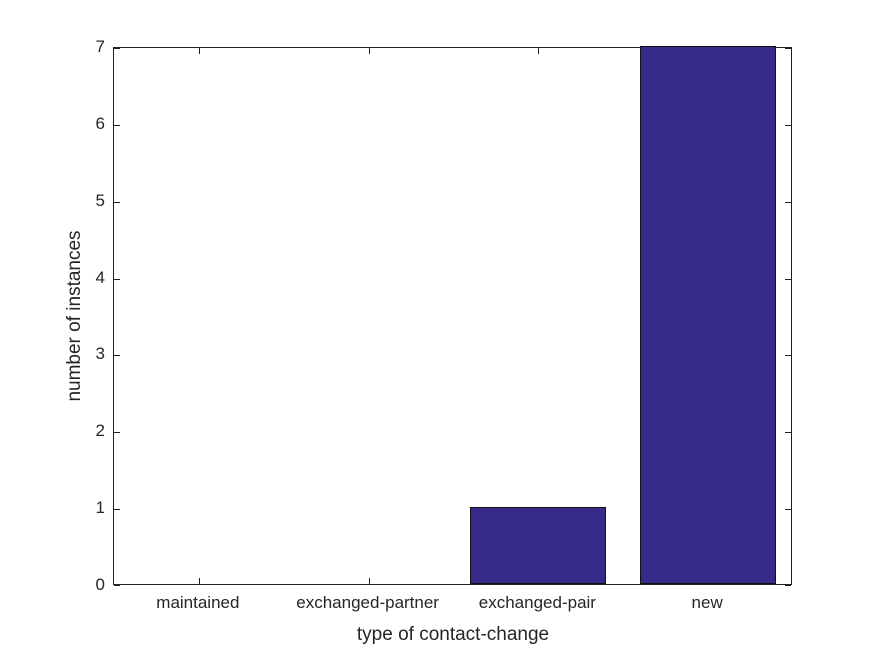 This screenshot has height=656, width=875. What do you see at coordinates (708, 315) in the screenshot?
I see `bar-new` at bounding box center [708, 315].